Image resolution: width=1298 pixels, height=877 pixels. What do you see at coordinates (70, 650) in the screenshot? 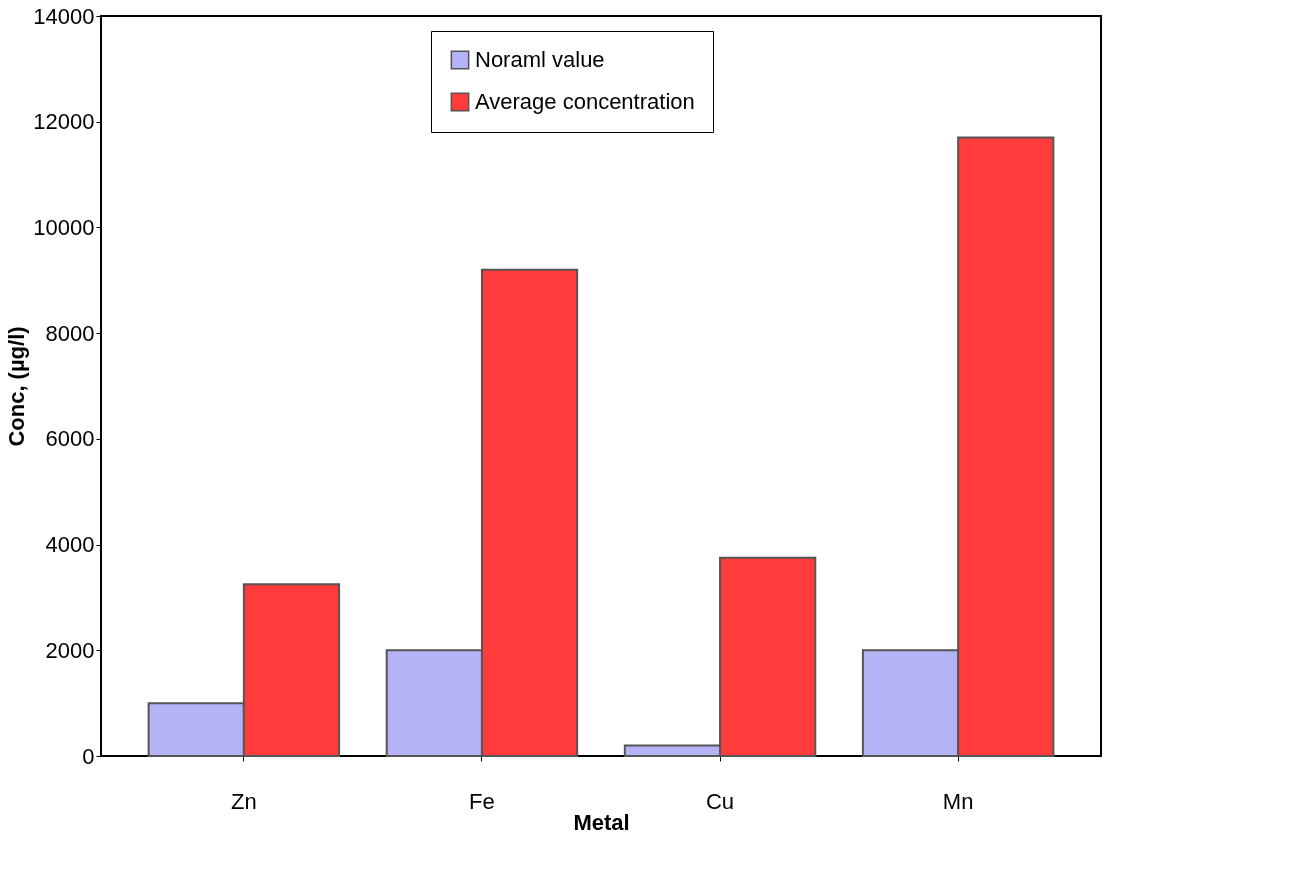
I see `y-tick-label: 2000` at bounding box center [70, 650].